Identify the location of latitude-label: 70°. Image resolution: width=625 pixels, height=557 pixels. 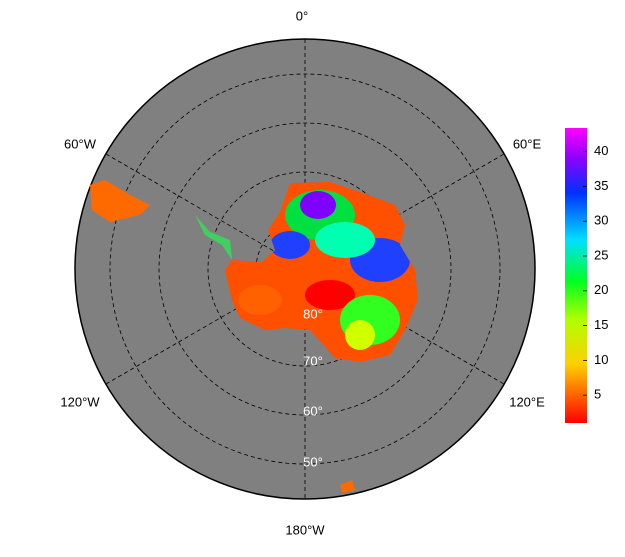
(313, 360).